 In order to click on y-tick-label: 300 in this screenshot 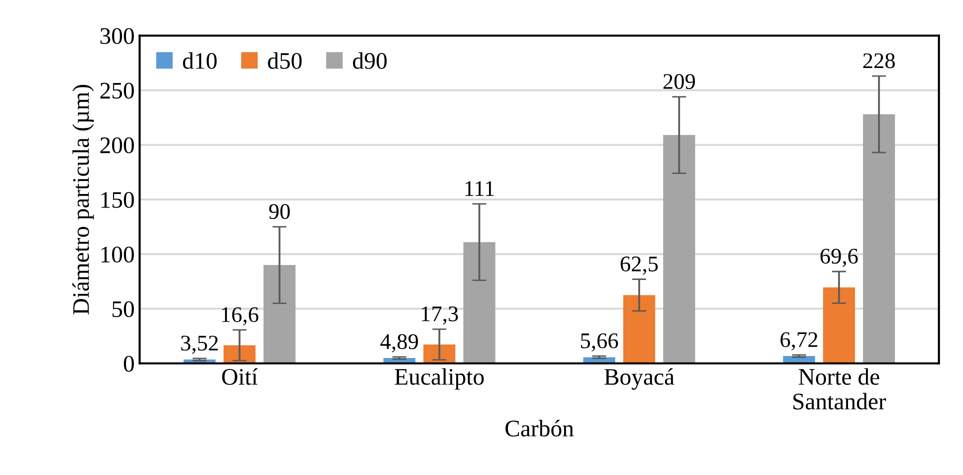, I will do `click(117, 36)`.